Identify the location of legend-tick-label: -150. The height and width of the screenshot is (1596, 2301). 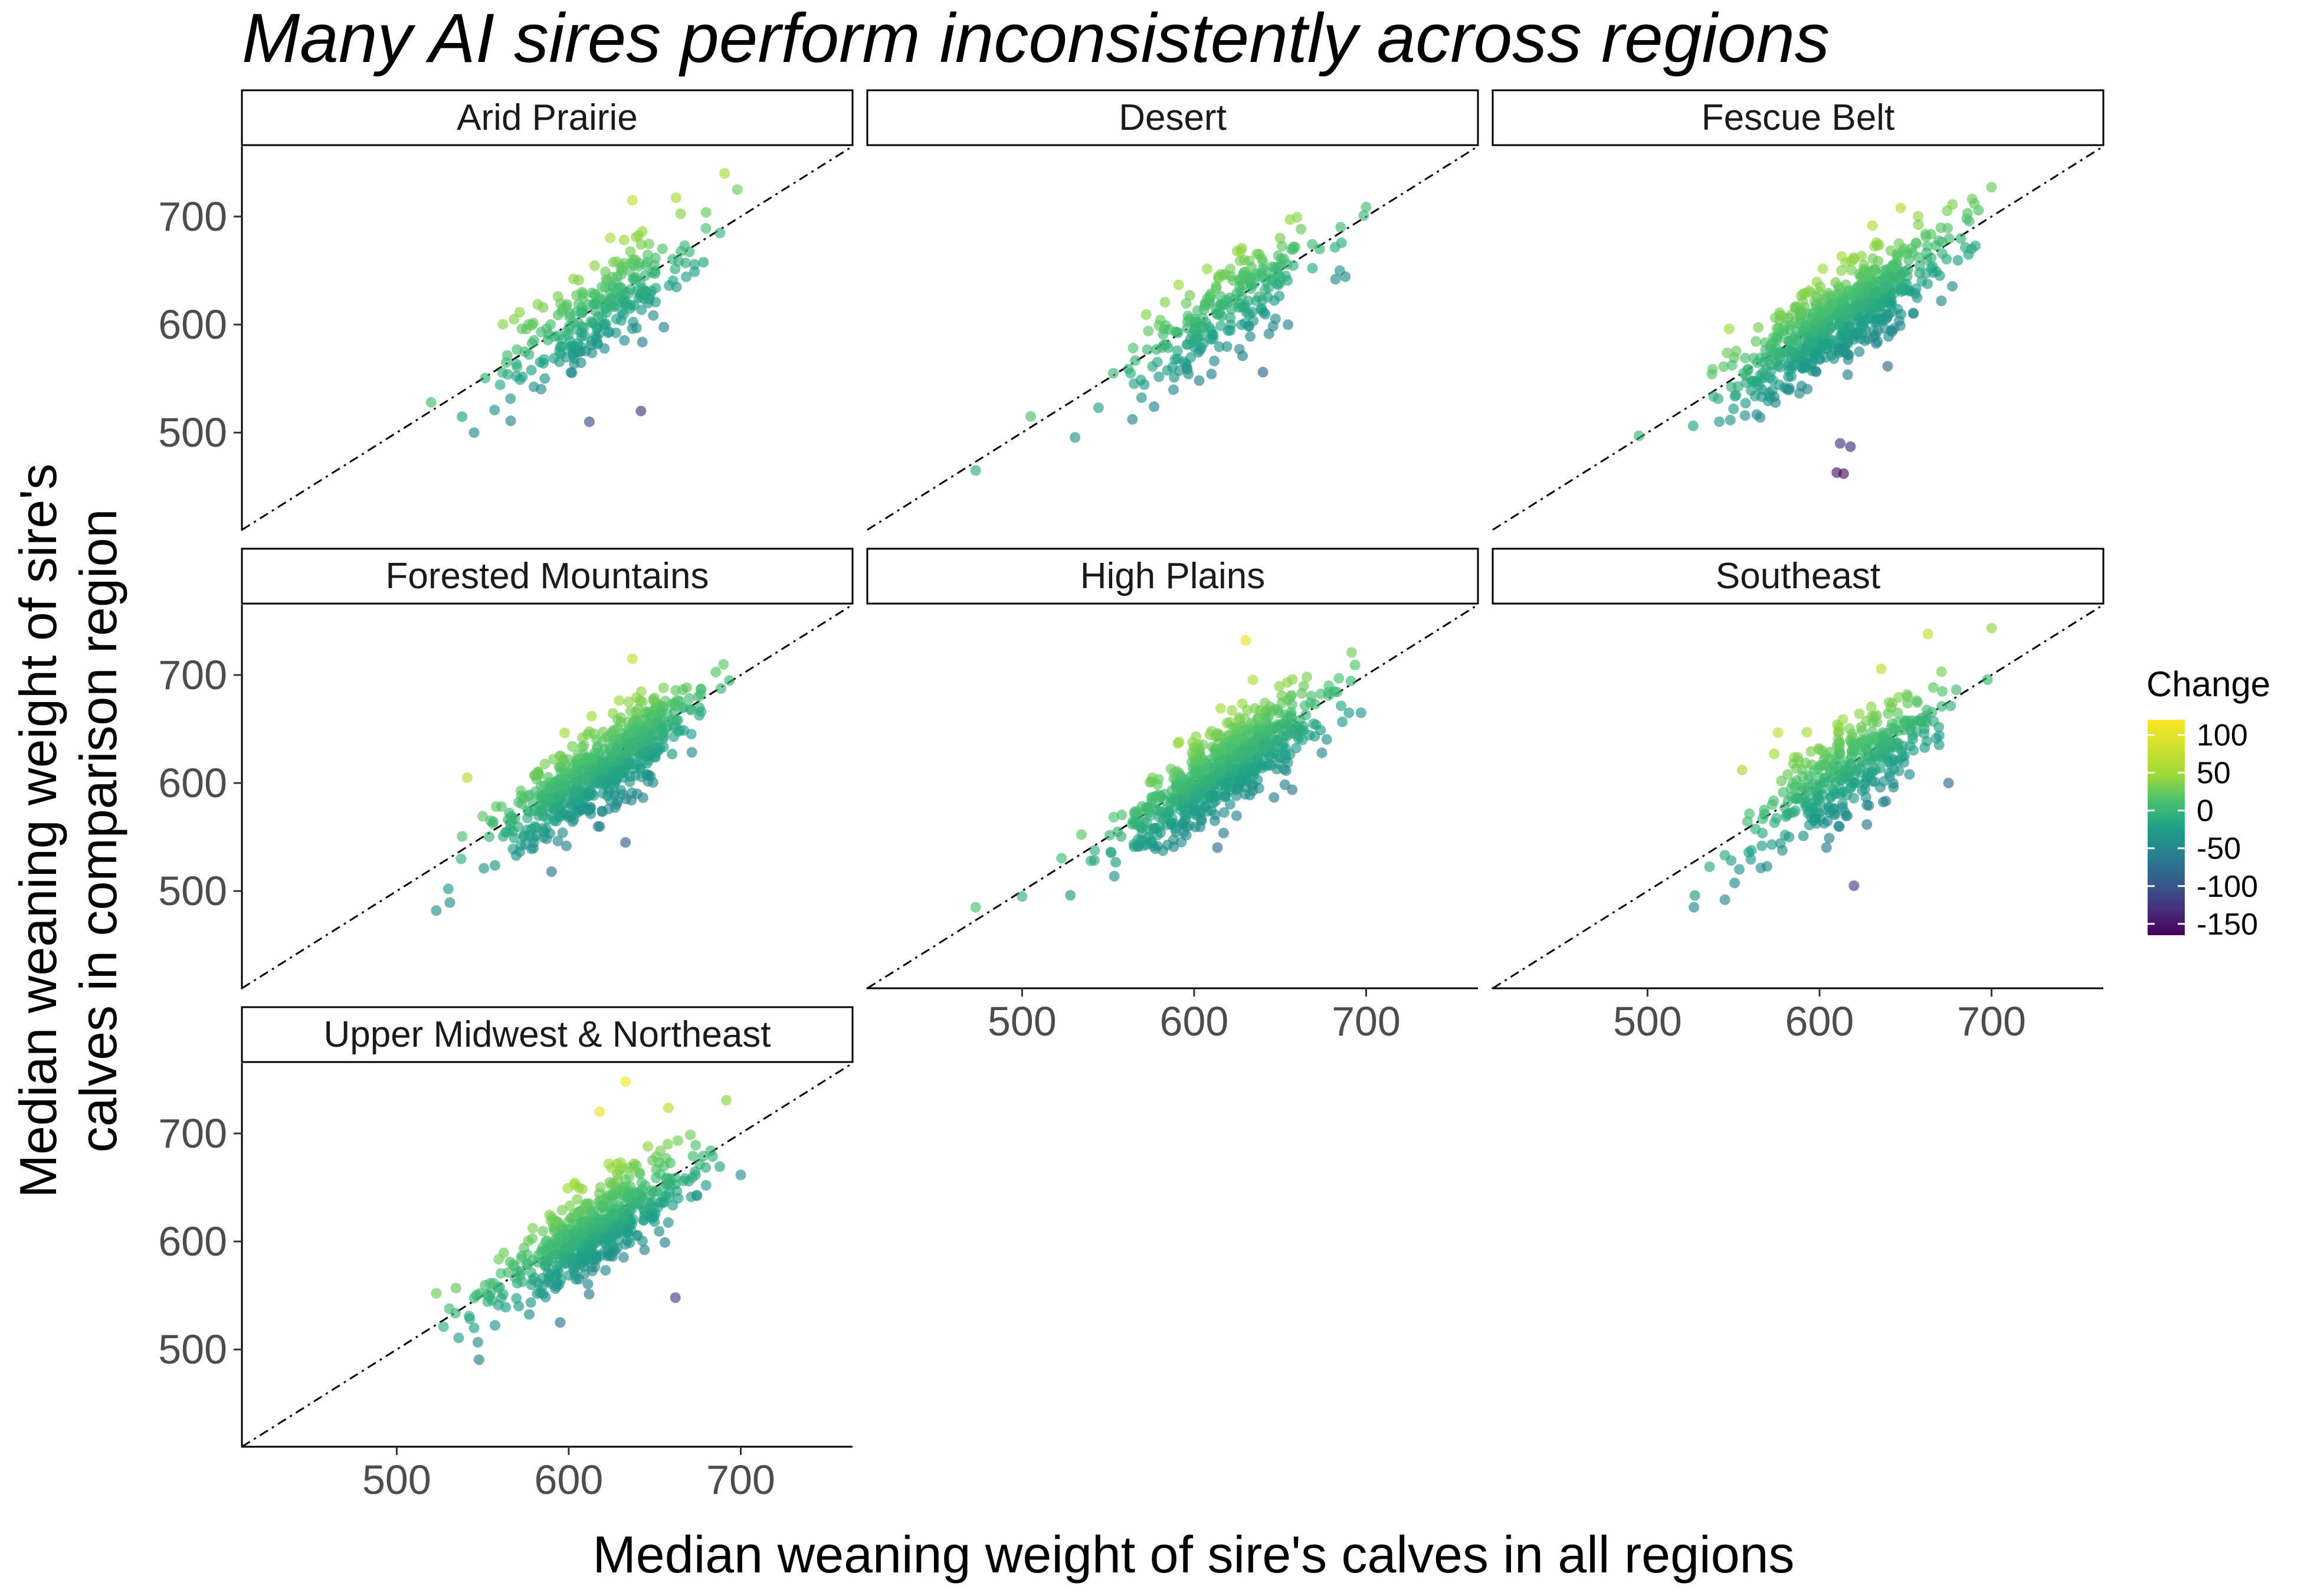
(2227, 924).